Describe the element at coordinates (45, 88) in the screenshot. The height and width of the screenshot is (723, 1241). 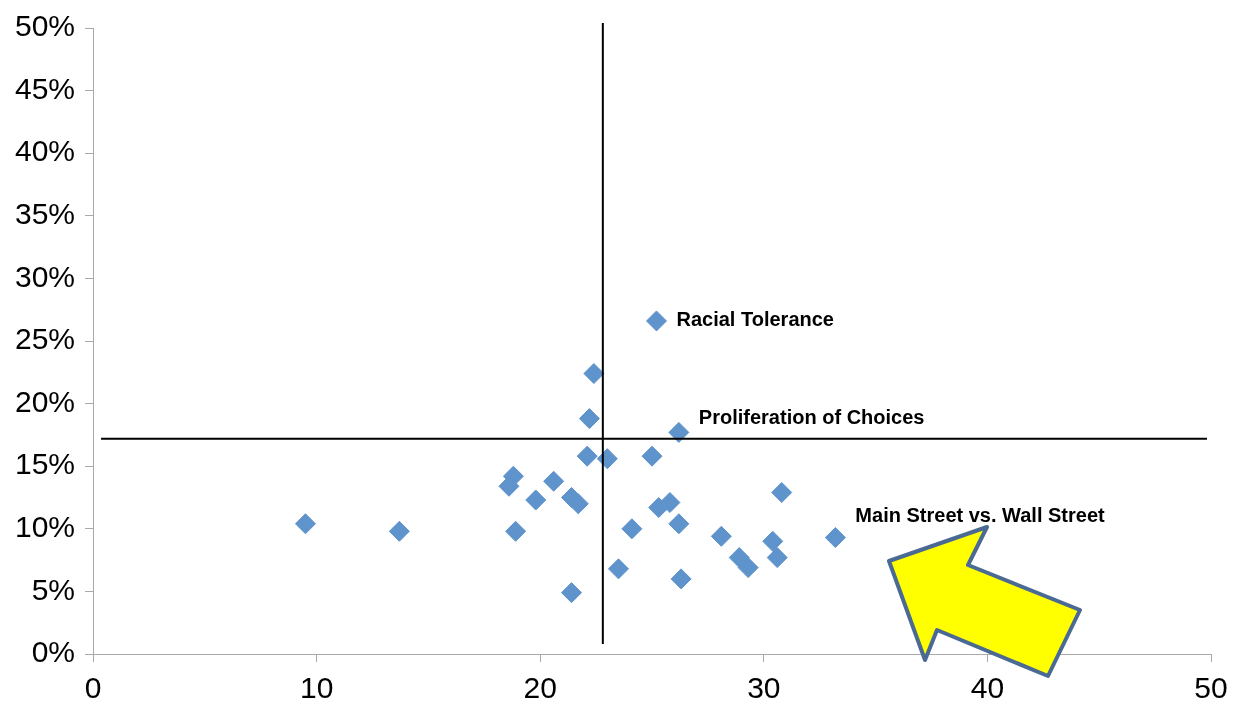
I see `y-tick-label: 45%` at that location.